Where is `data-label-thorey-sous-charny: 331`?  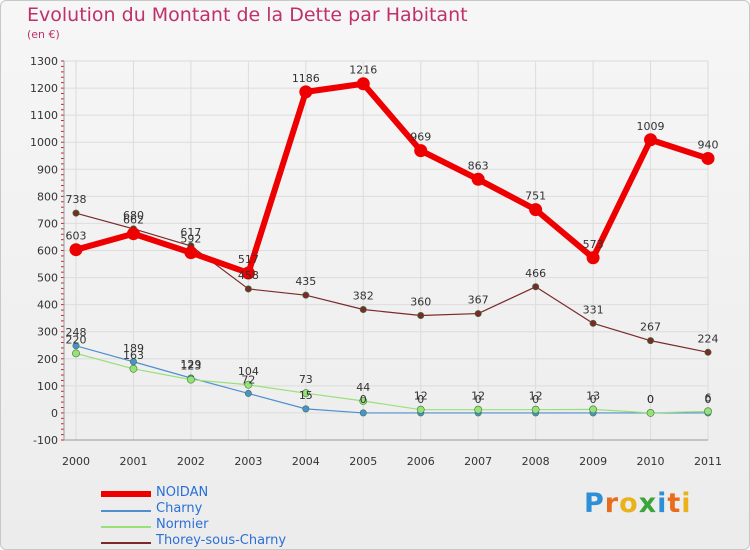 data-label-thorey-sous-charny: 331 is located at coordinates (593, 309).